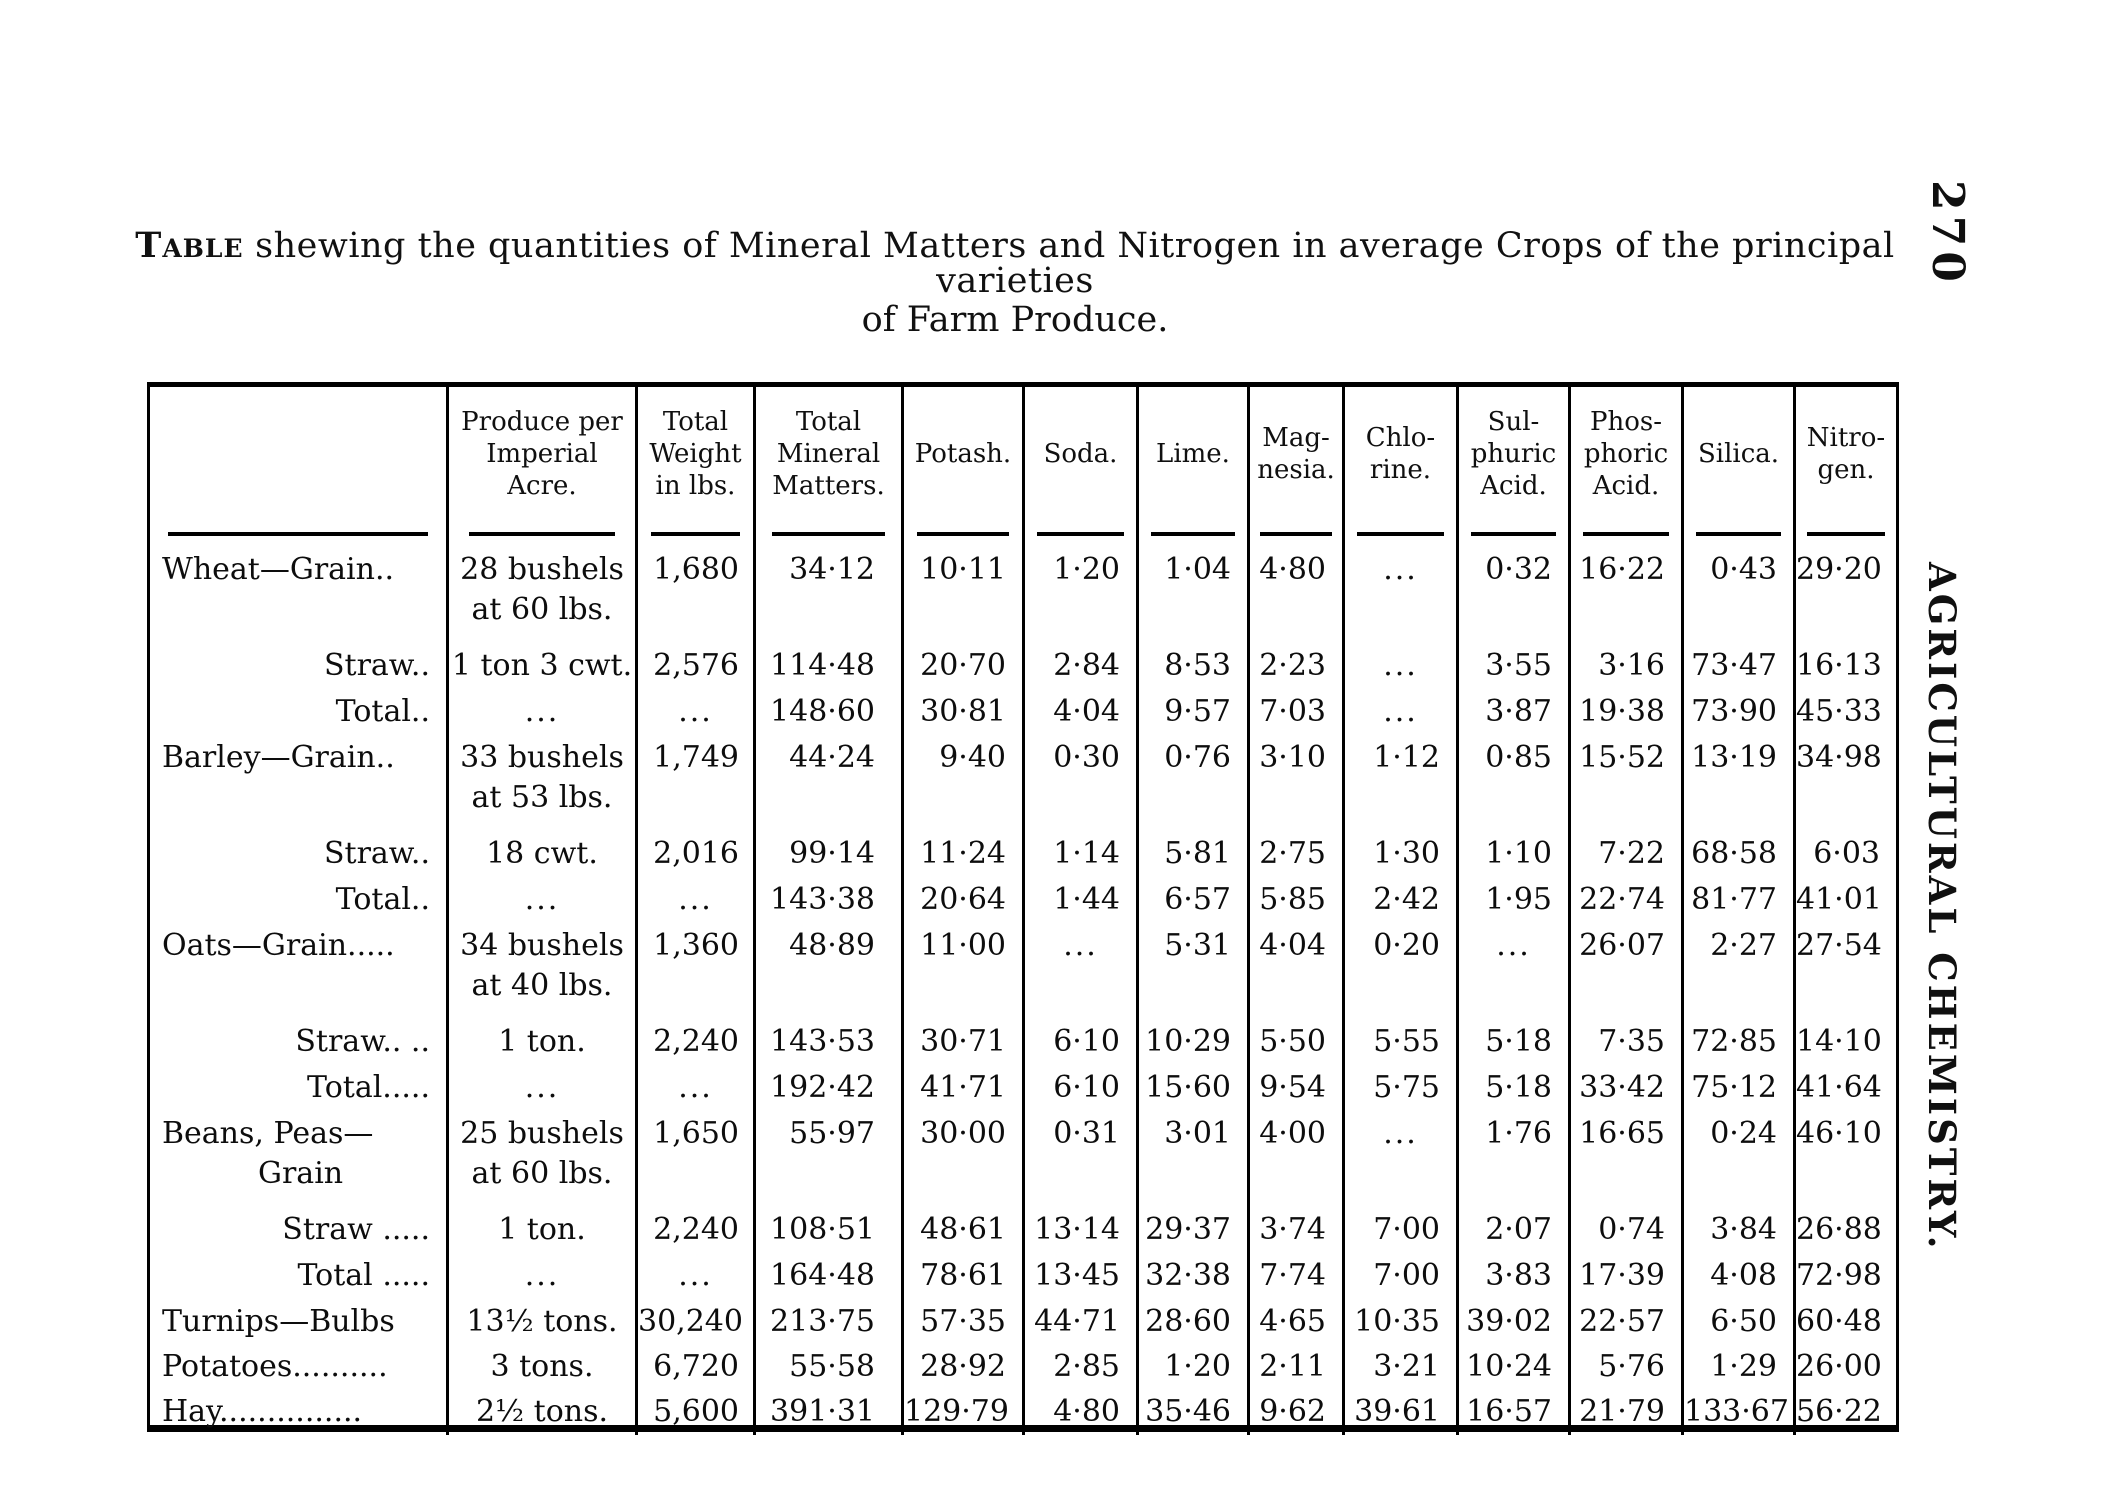  Describe the element at coordinates (1627, 781) in the screenshot. I see `table-cell-phosphoric-acid: 15·52` at that location.